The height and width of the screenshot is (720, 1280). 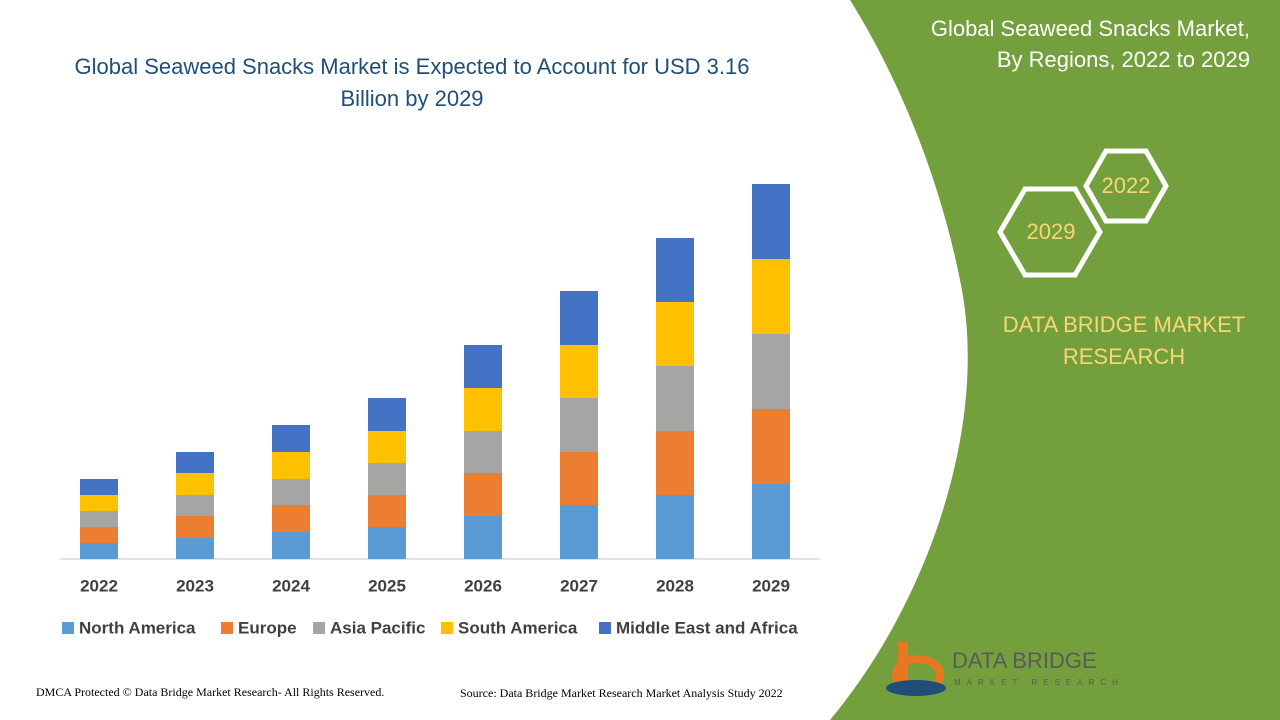 What do you see at coordinates (518, 627) in the screenshot?
I see `legend-label: South America` at bounding box center [518, 627].